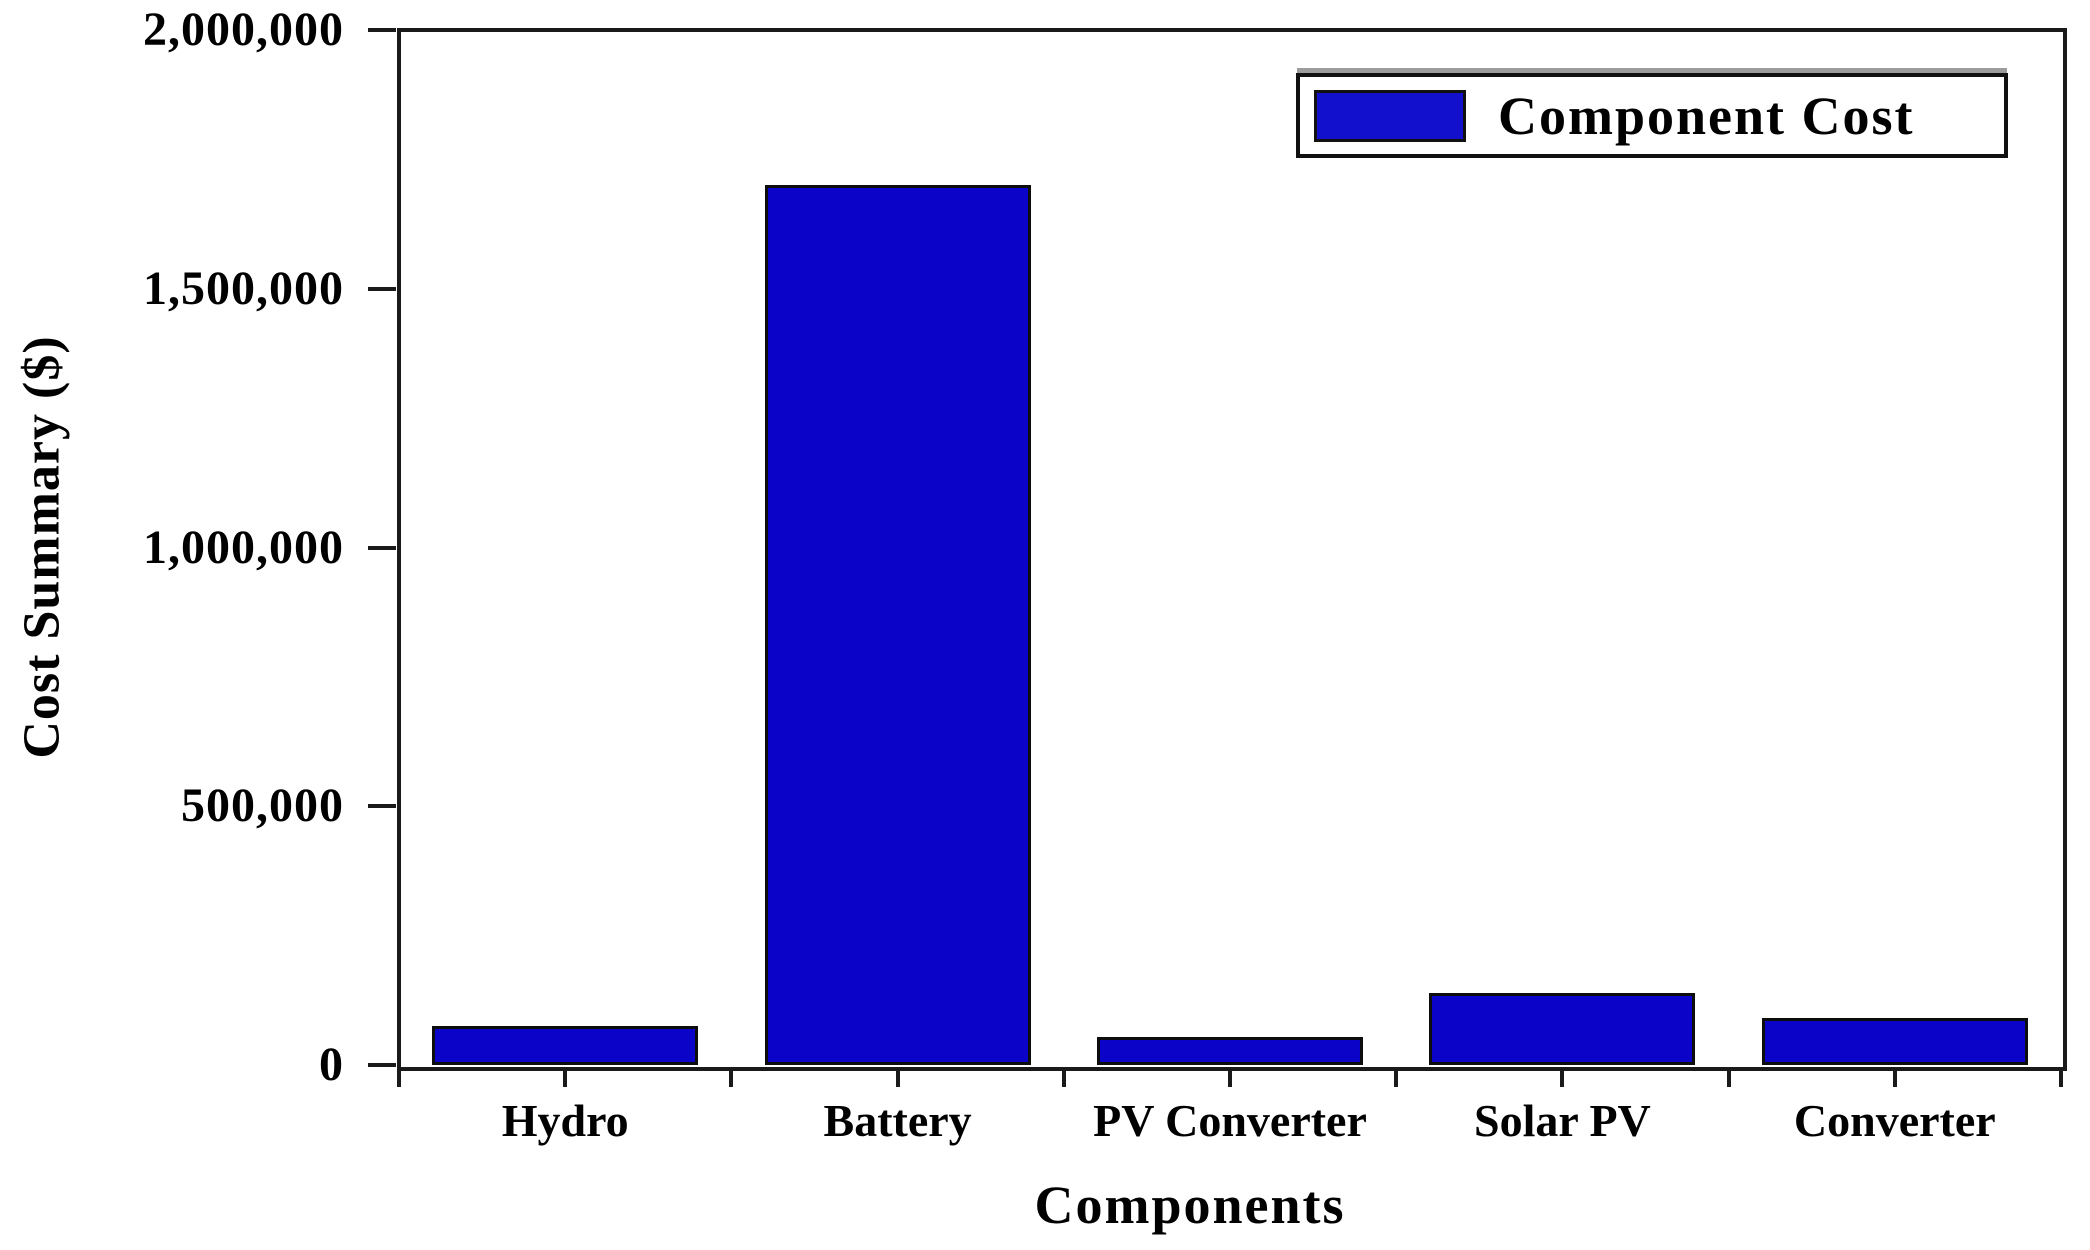 This screenshot has width=2090, height=1250. Describe the element at coordinates (1190, 1205) in the screenshot. I see `x-axis-title: Components` at that location.